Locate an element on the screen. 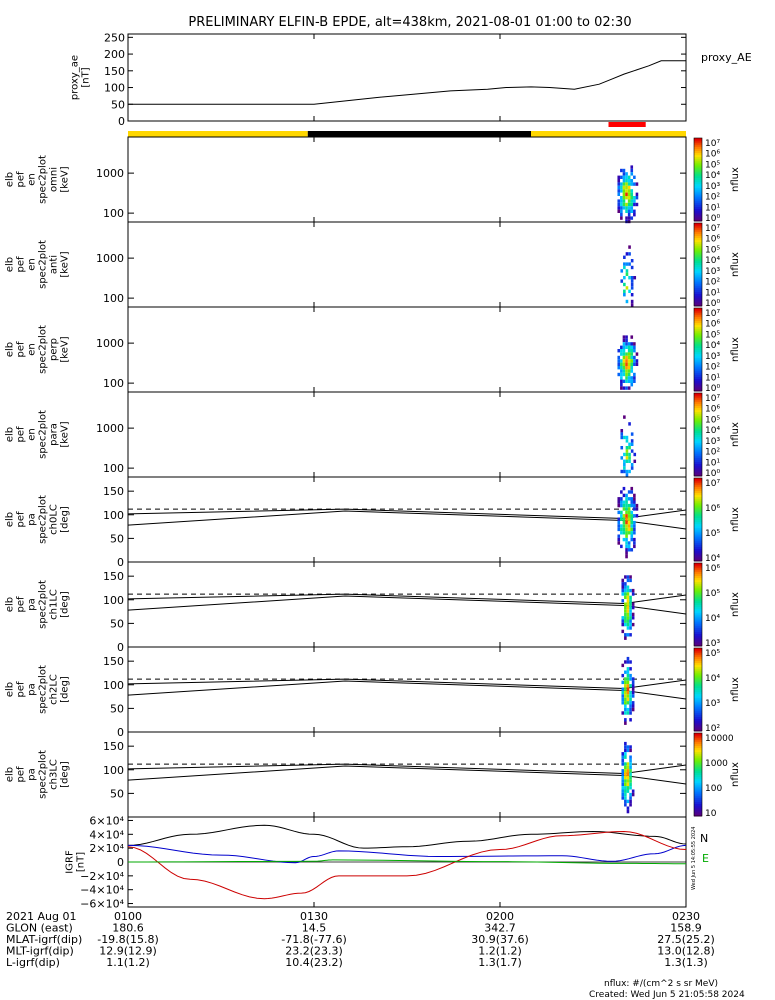 Image resolution: width=775 pixels, height=1000 pixels. ylabel-anti-line: elb is located at coordinates (10, 264).